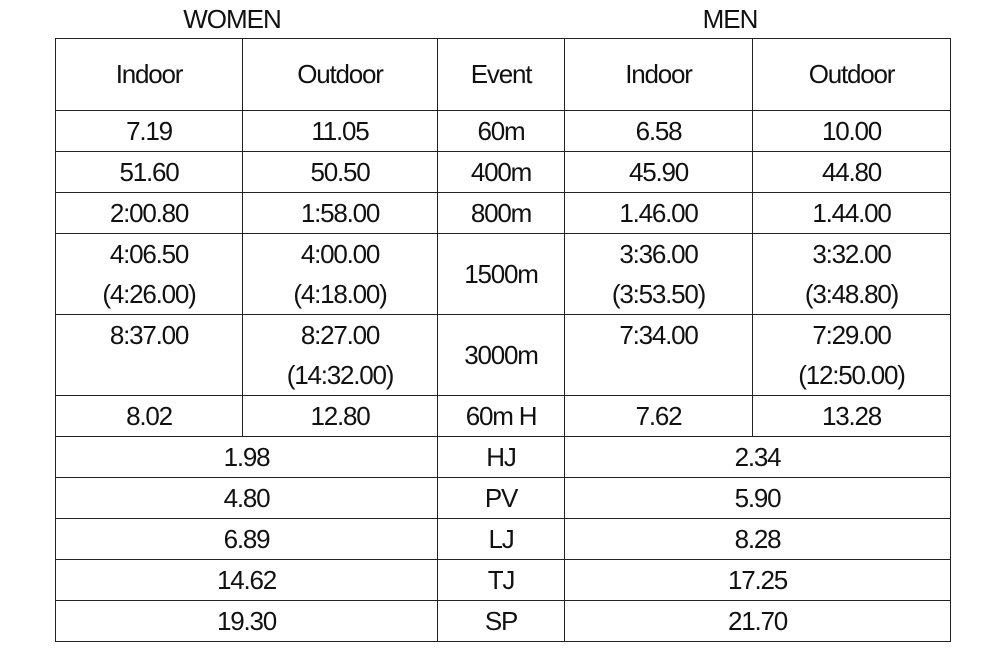  I want to click on cell-line: 19.30, so click(246, 621).